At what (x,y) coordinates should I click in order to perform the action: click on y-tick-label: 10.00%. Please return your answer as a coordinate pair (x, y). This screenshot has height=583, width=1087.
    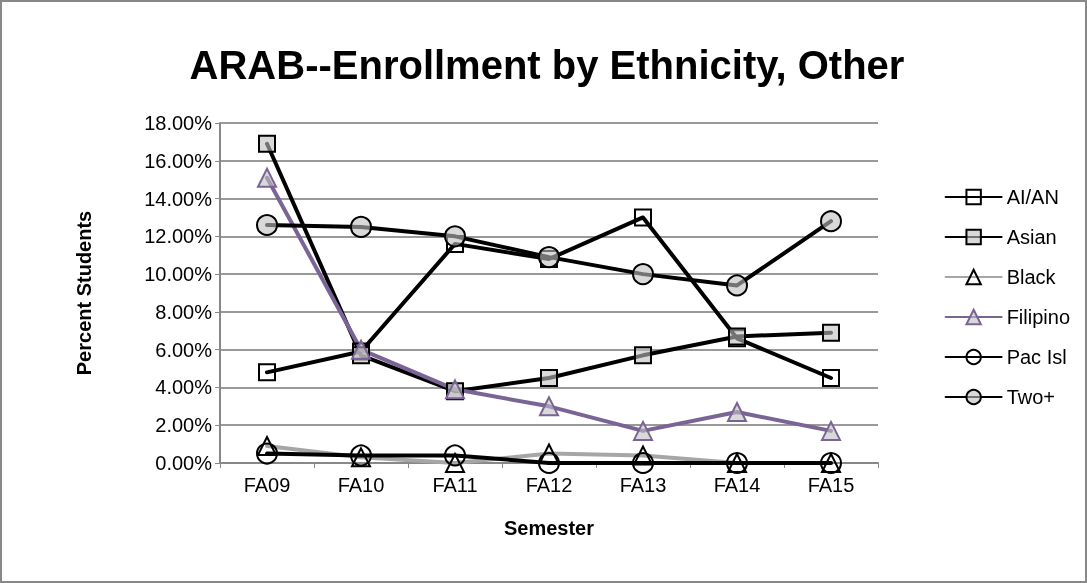
    Looking at the image, I should click on (178, 274).